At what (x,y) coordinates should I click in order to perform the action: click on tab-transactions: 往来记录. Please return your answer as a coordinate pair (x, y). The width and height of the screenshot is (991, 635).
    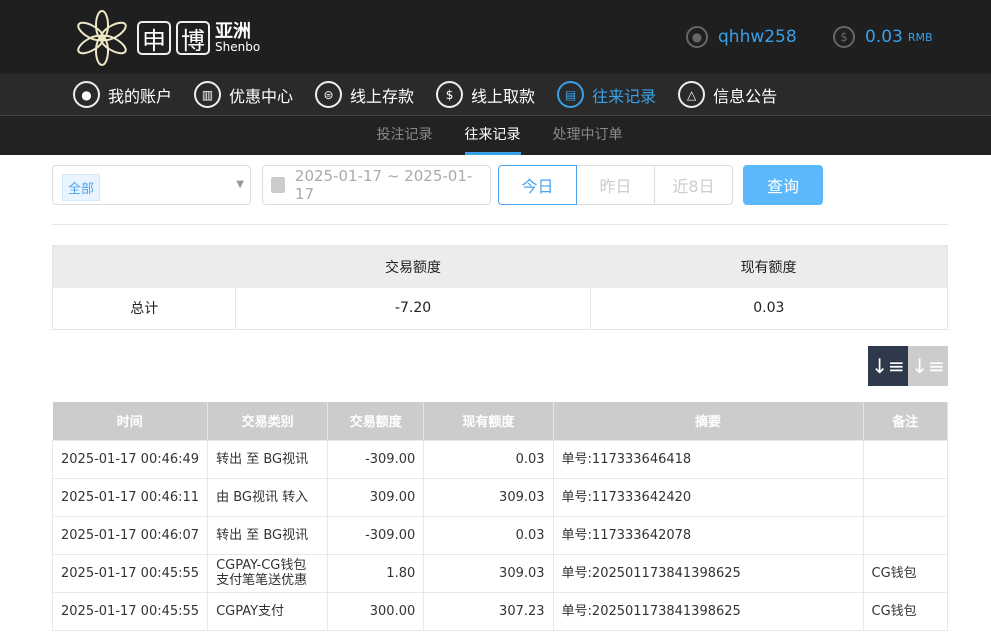
    Looking at the image, I should click on (492, 135).